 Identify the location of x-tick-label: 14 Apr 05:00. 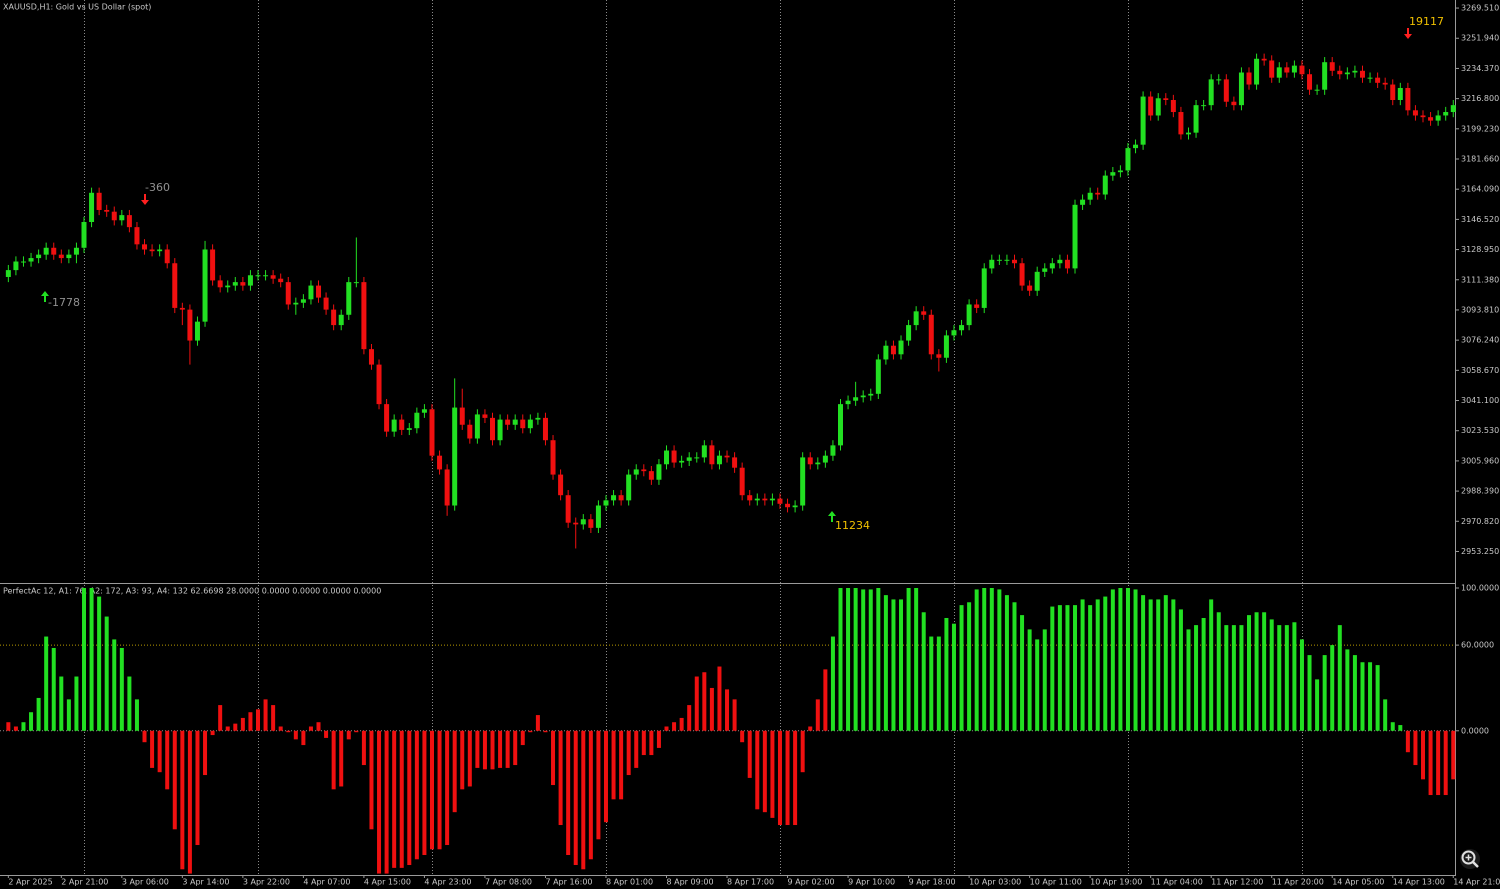
(1358, 882).